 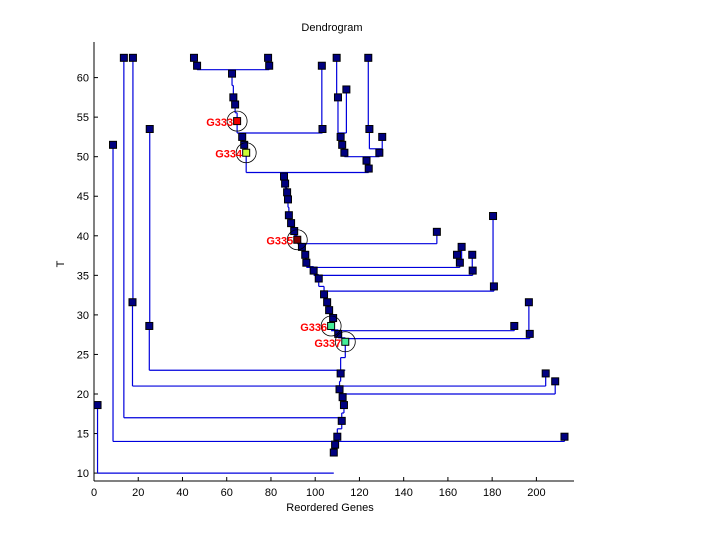 I want to click on gene-annotation-label: G336, so click(x=313, y=328).